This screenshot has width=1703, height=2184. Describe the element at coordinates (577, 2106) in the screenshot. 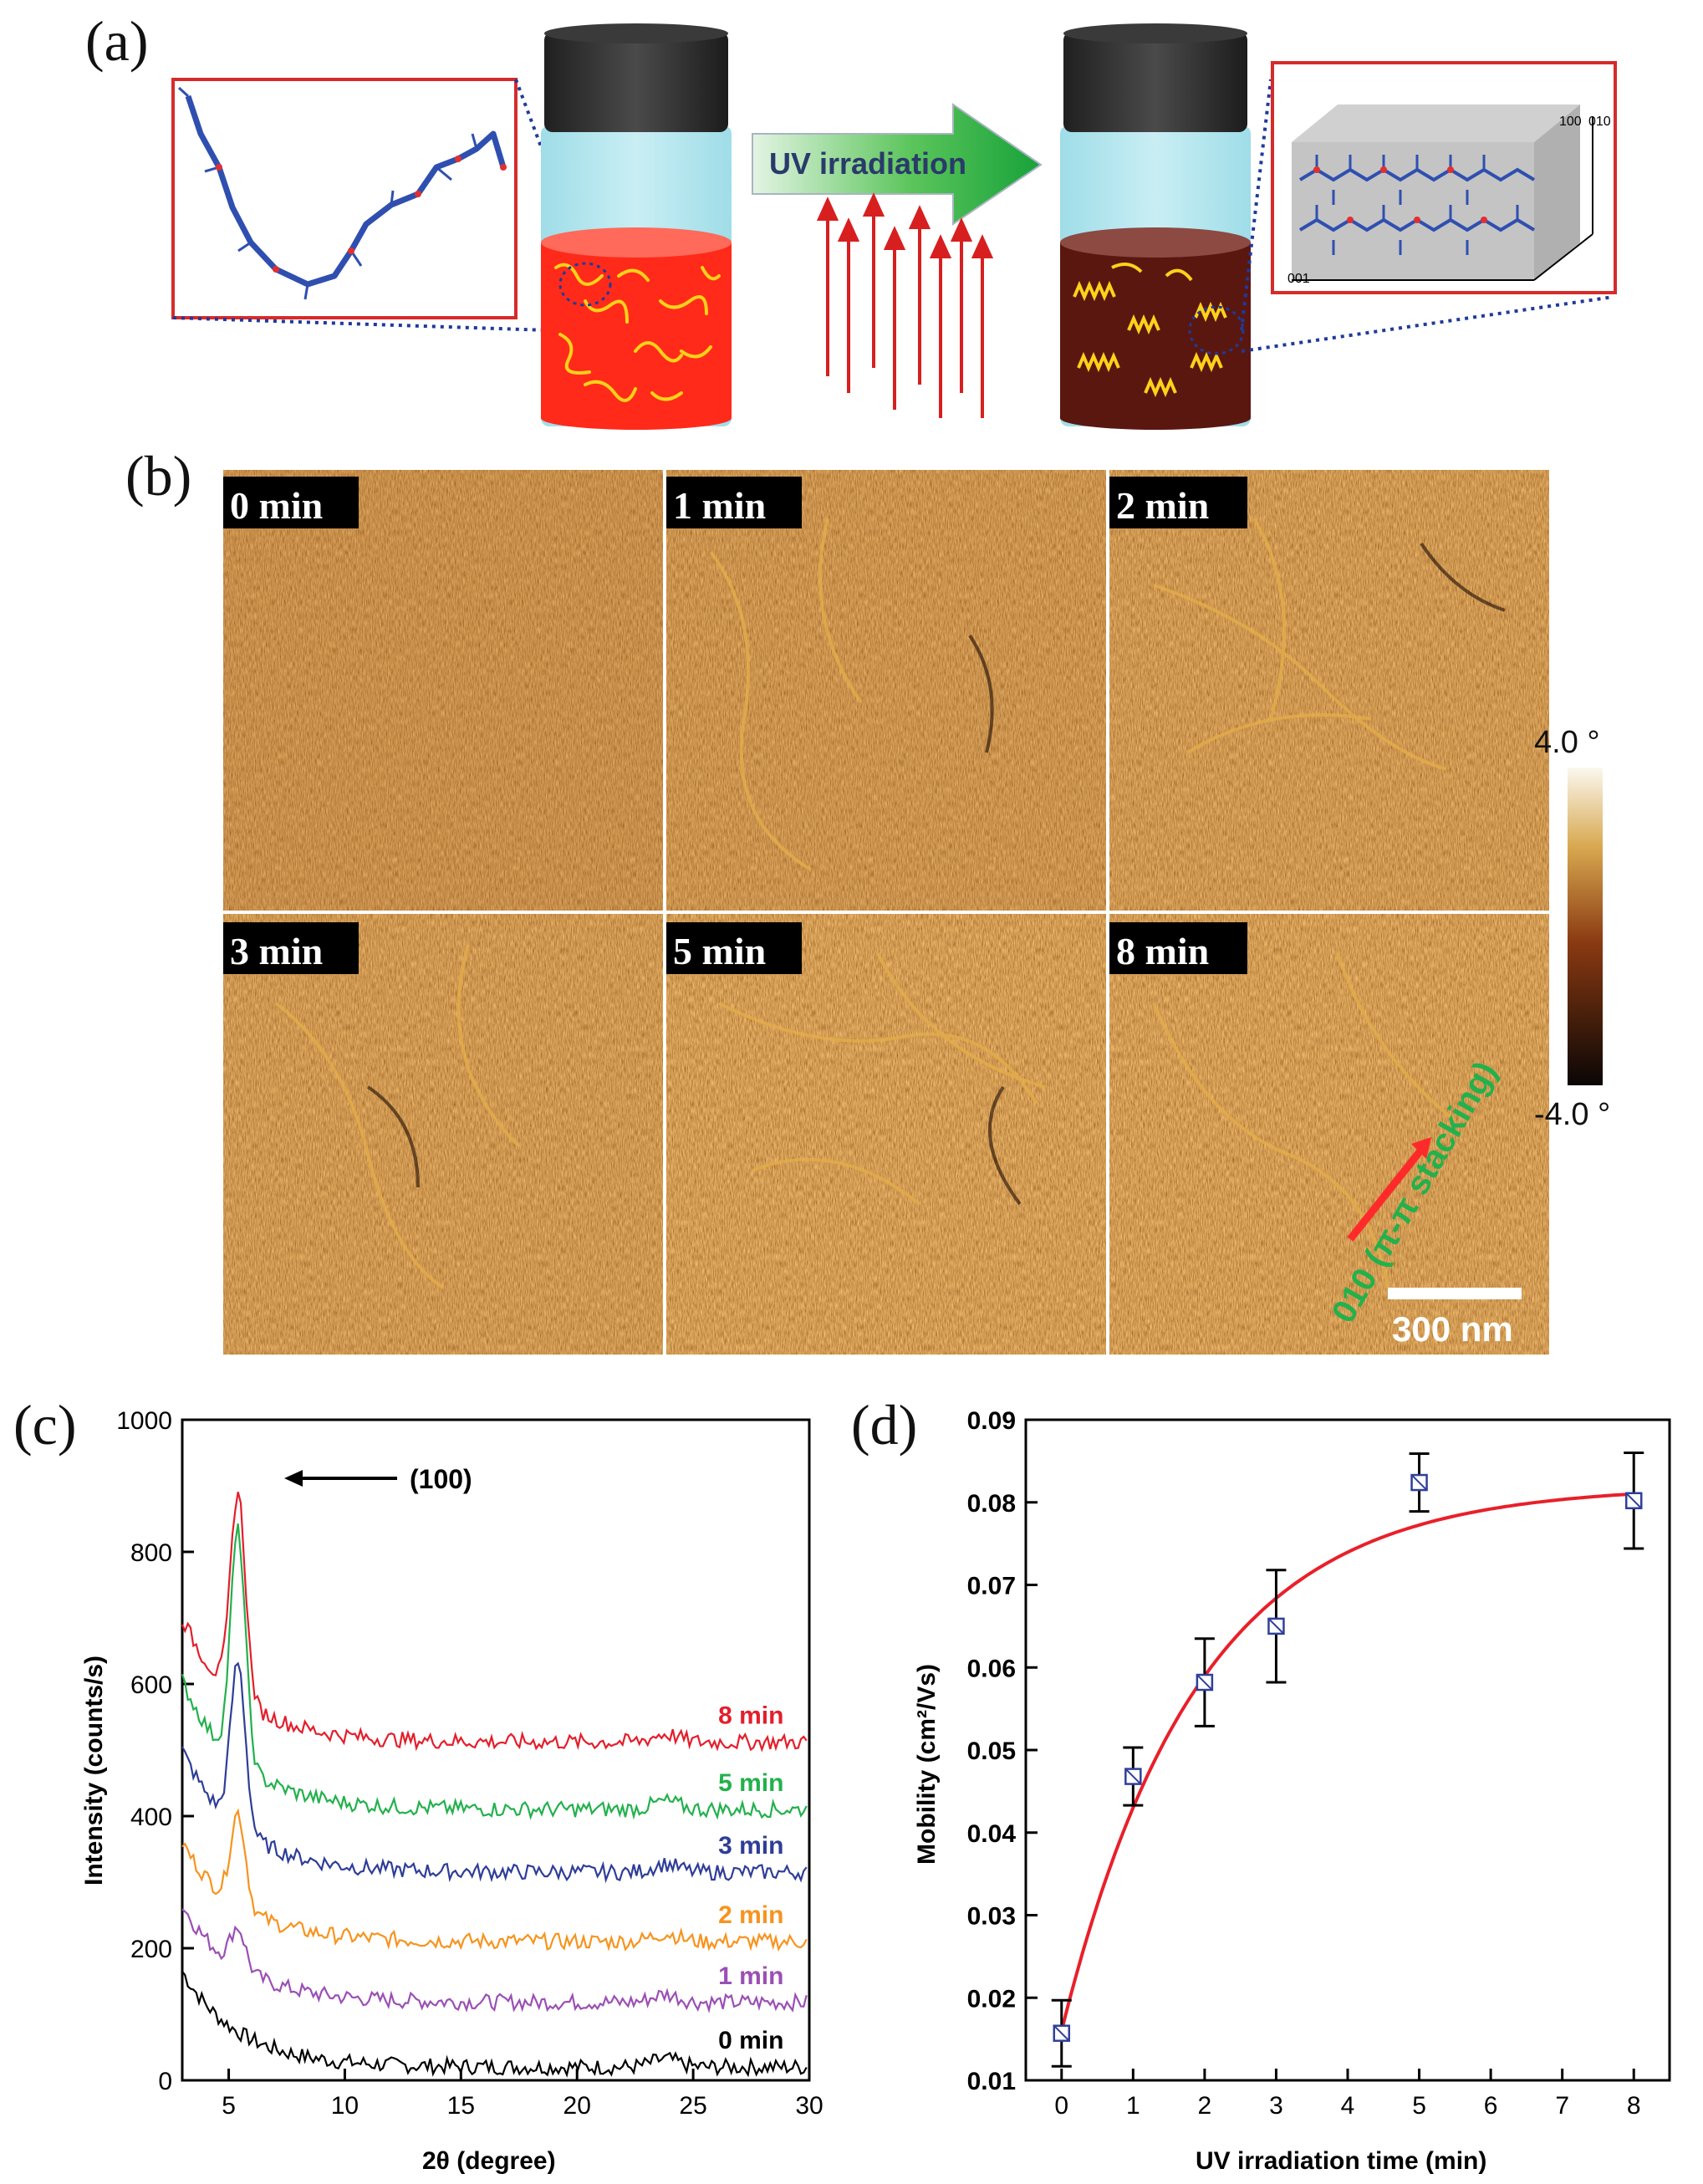

I see `chart-c-xtick-label: 20` at that location.